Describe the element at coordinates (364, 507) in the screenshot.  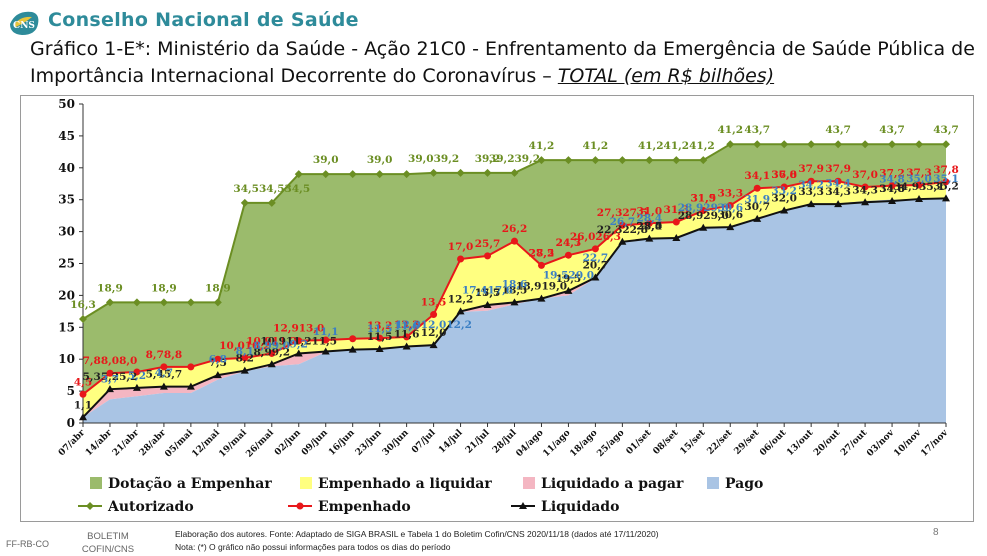
I see `legend-label: Empenhado` at that location.